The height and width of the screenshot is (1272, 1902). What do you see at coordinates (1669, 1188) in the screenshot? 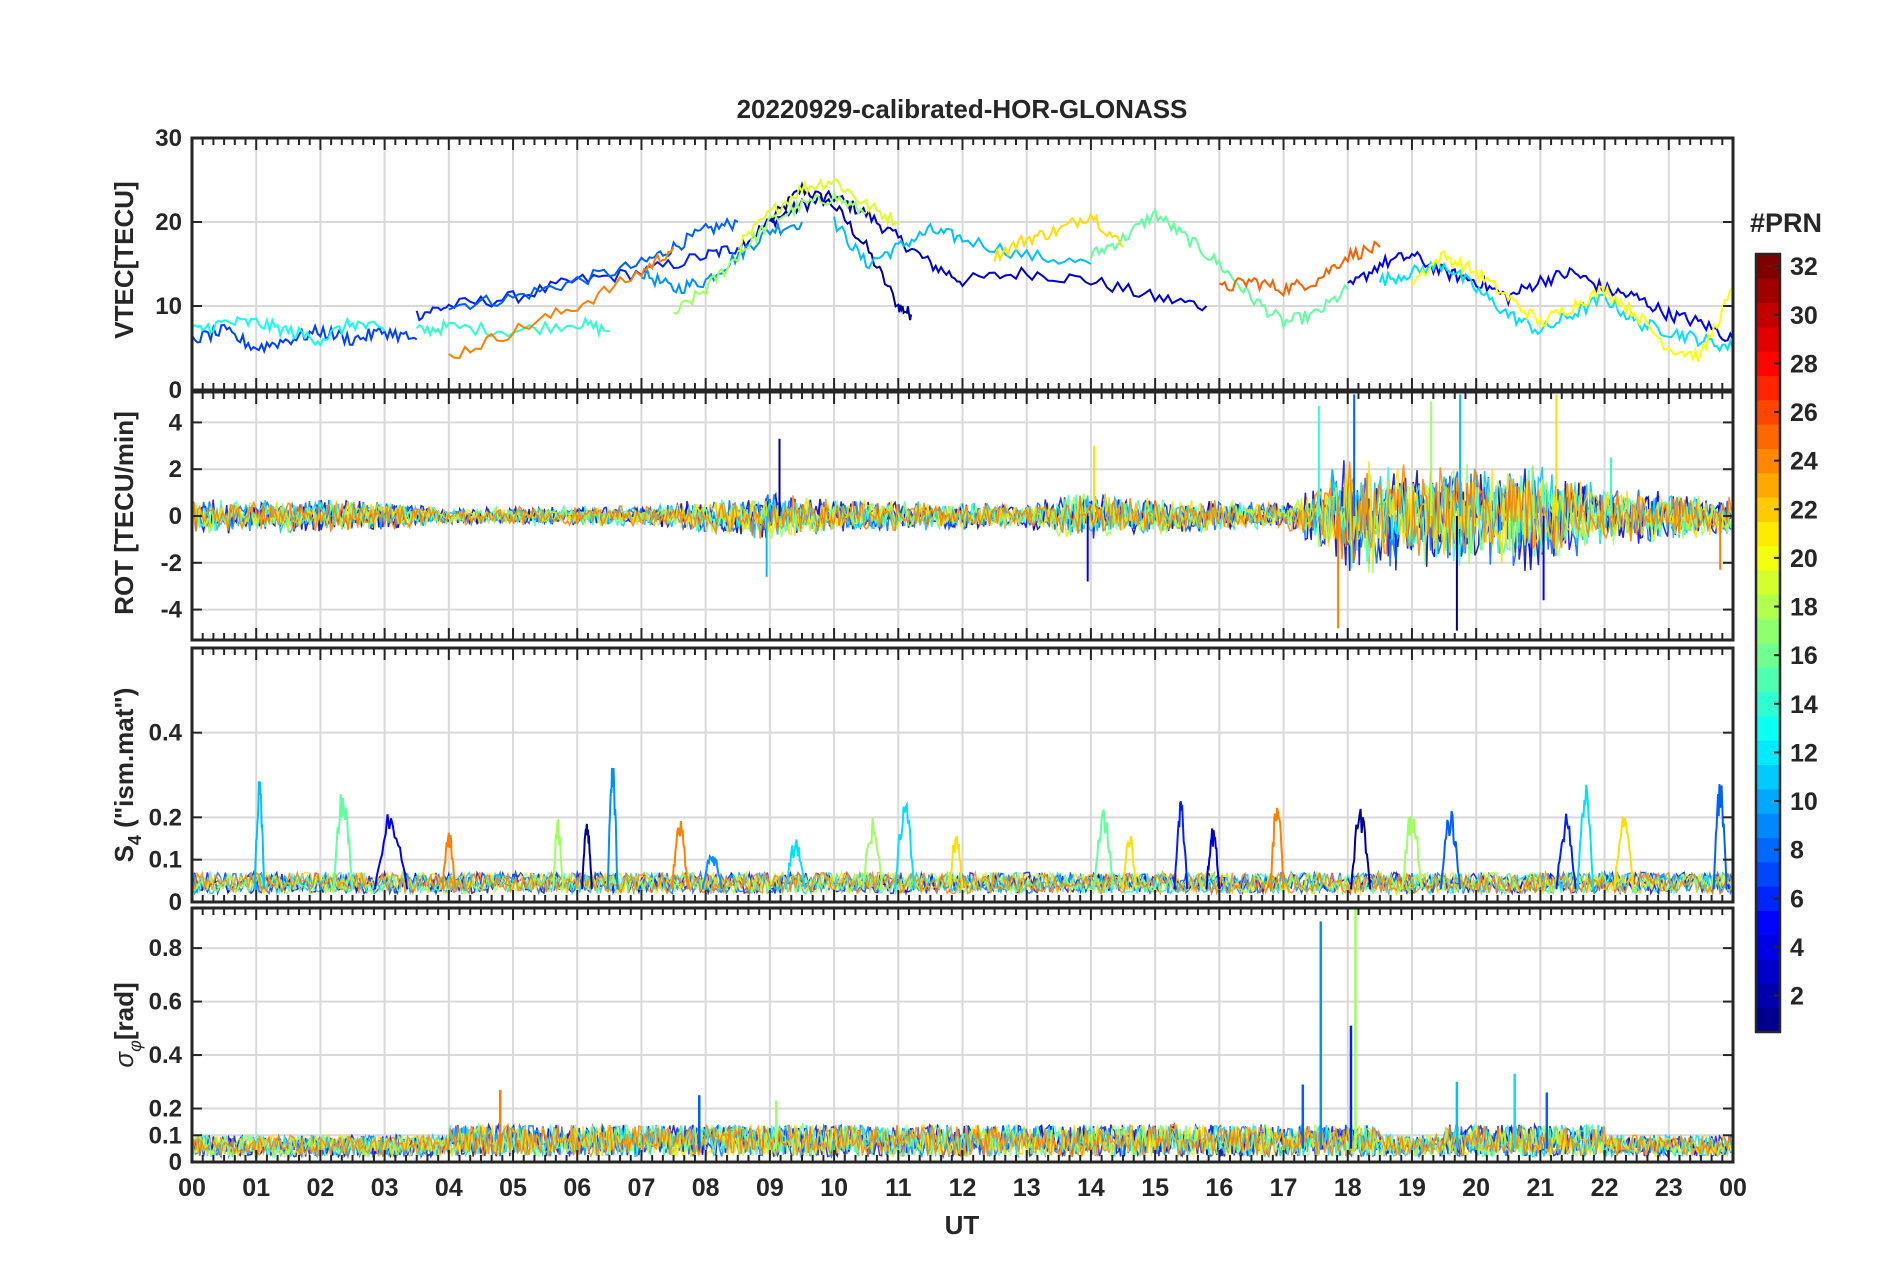
I see `x-tick-label: 23` at bounding box center [1669, 1188].